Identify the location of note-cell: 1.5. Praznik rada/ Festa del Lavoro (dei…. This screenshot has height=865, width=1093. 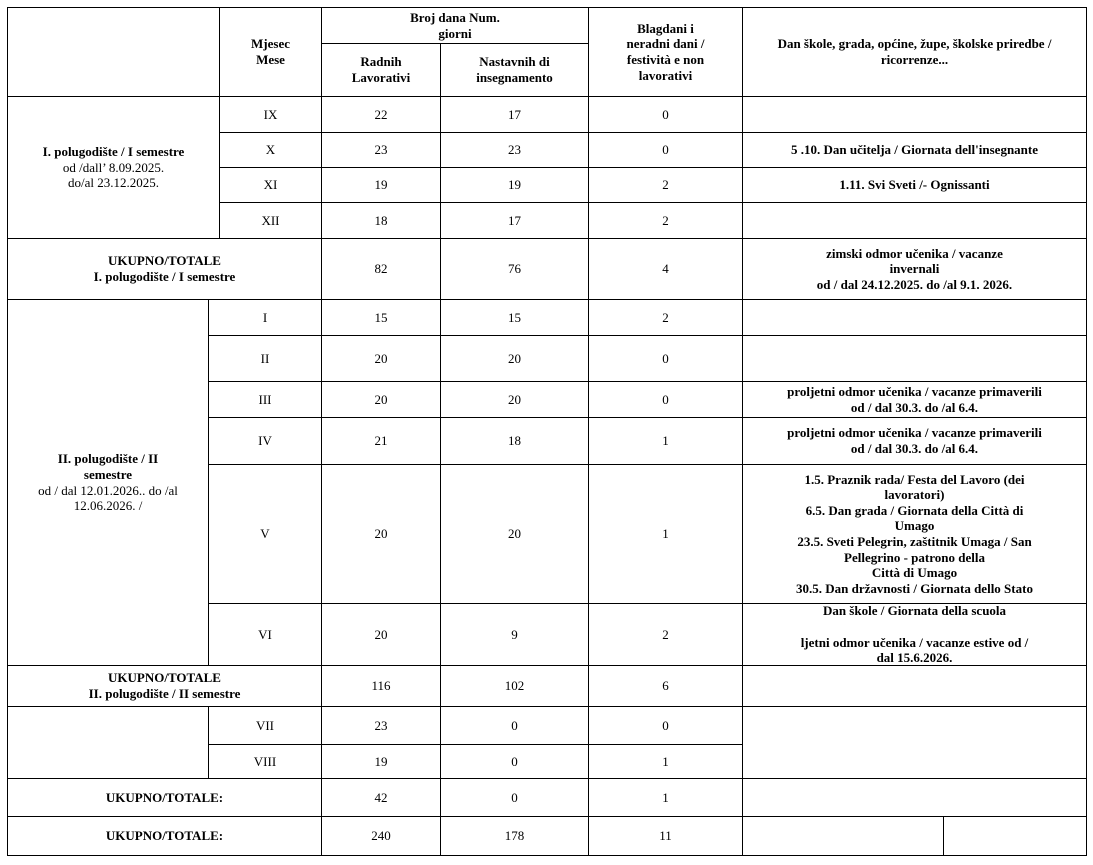
(914, 534).